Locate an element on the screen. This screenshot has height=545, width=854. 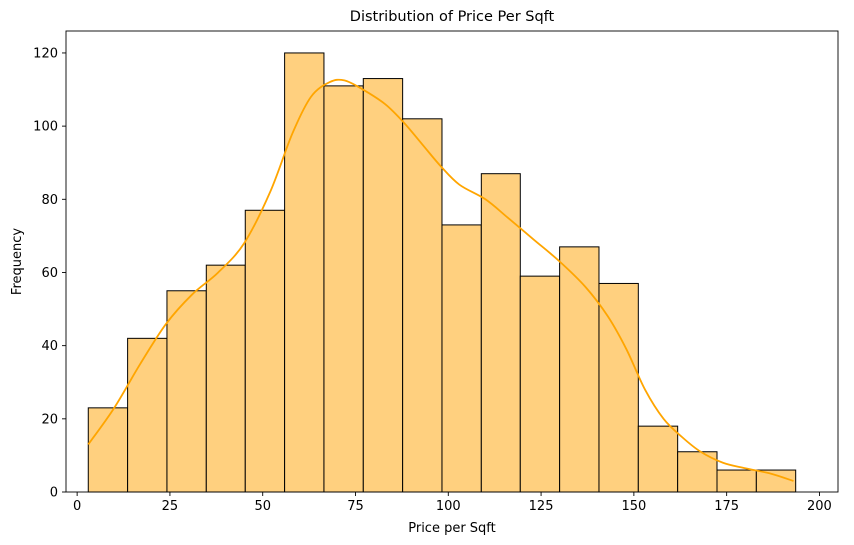
x-tick-label: 50 is located at coordinates (262, 506).